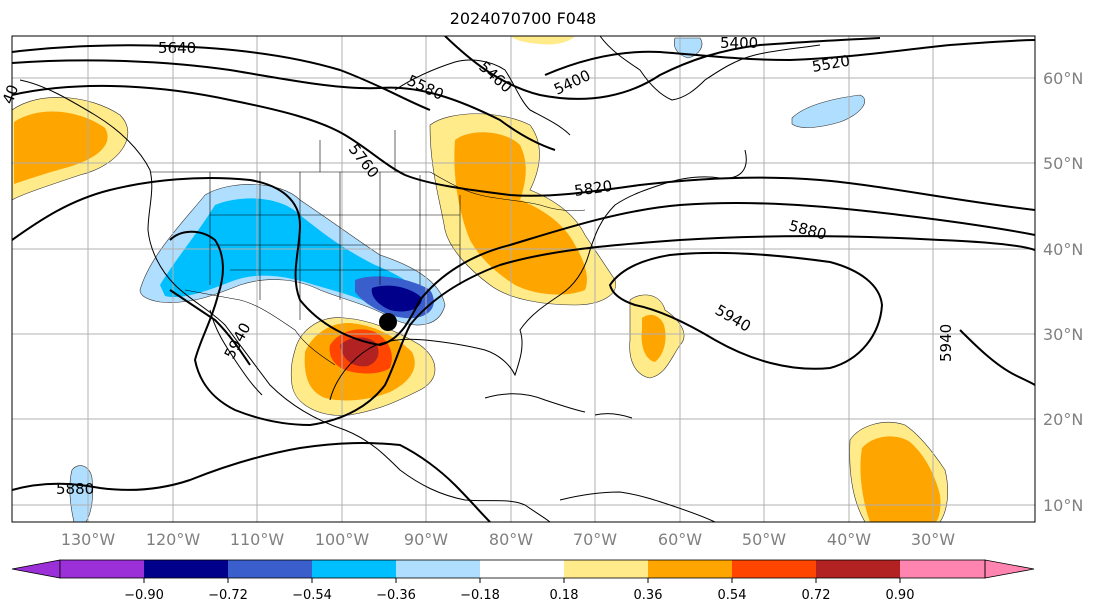 This screenshot has width=1105, height=615. I want to click on latitude-label: 50°N, so click(1063, 163).